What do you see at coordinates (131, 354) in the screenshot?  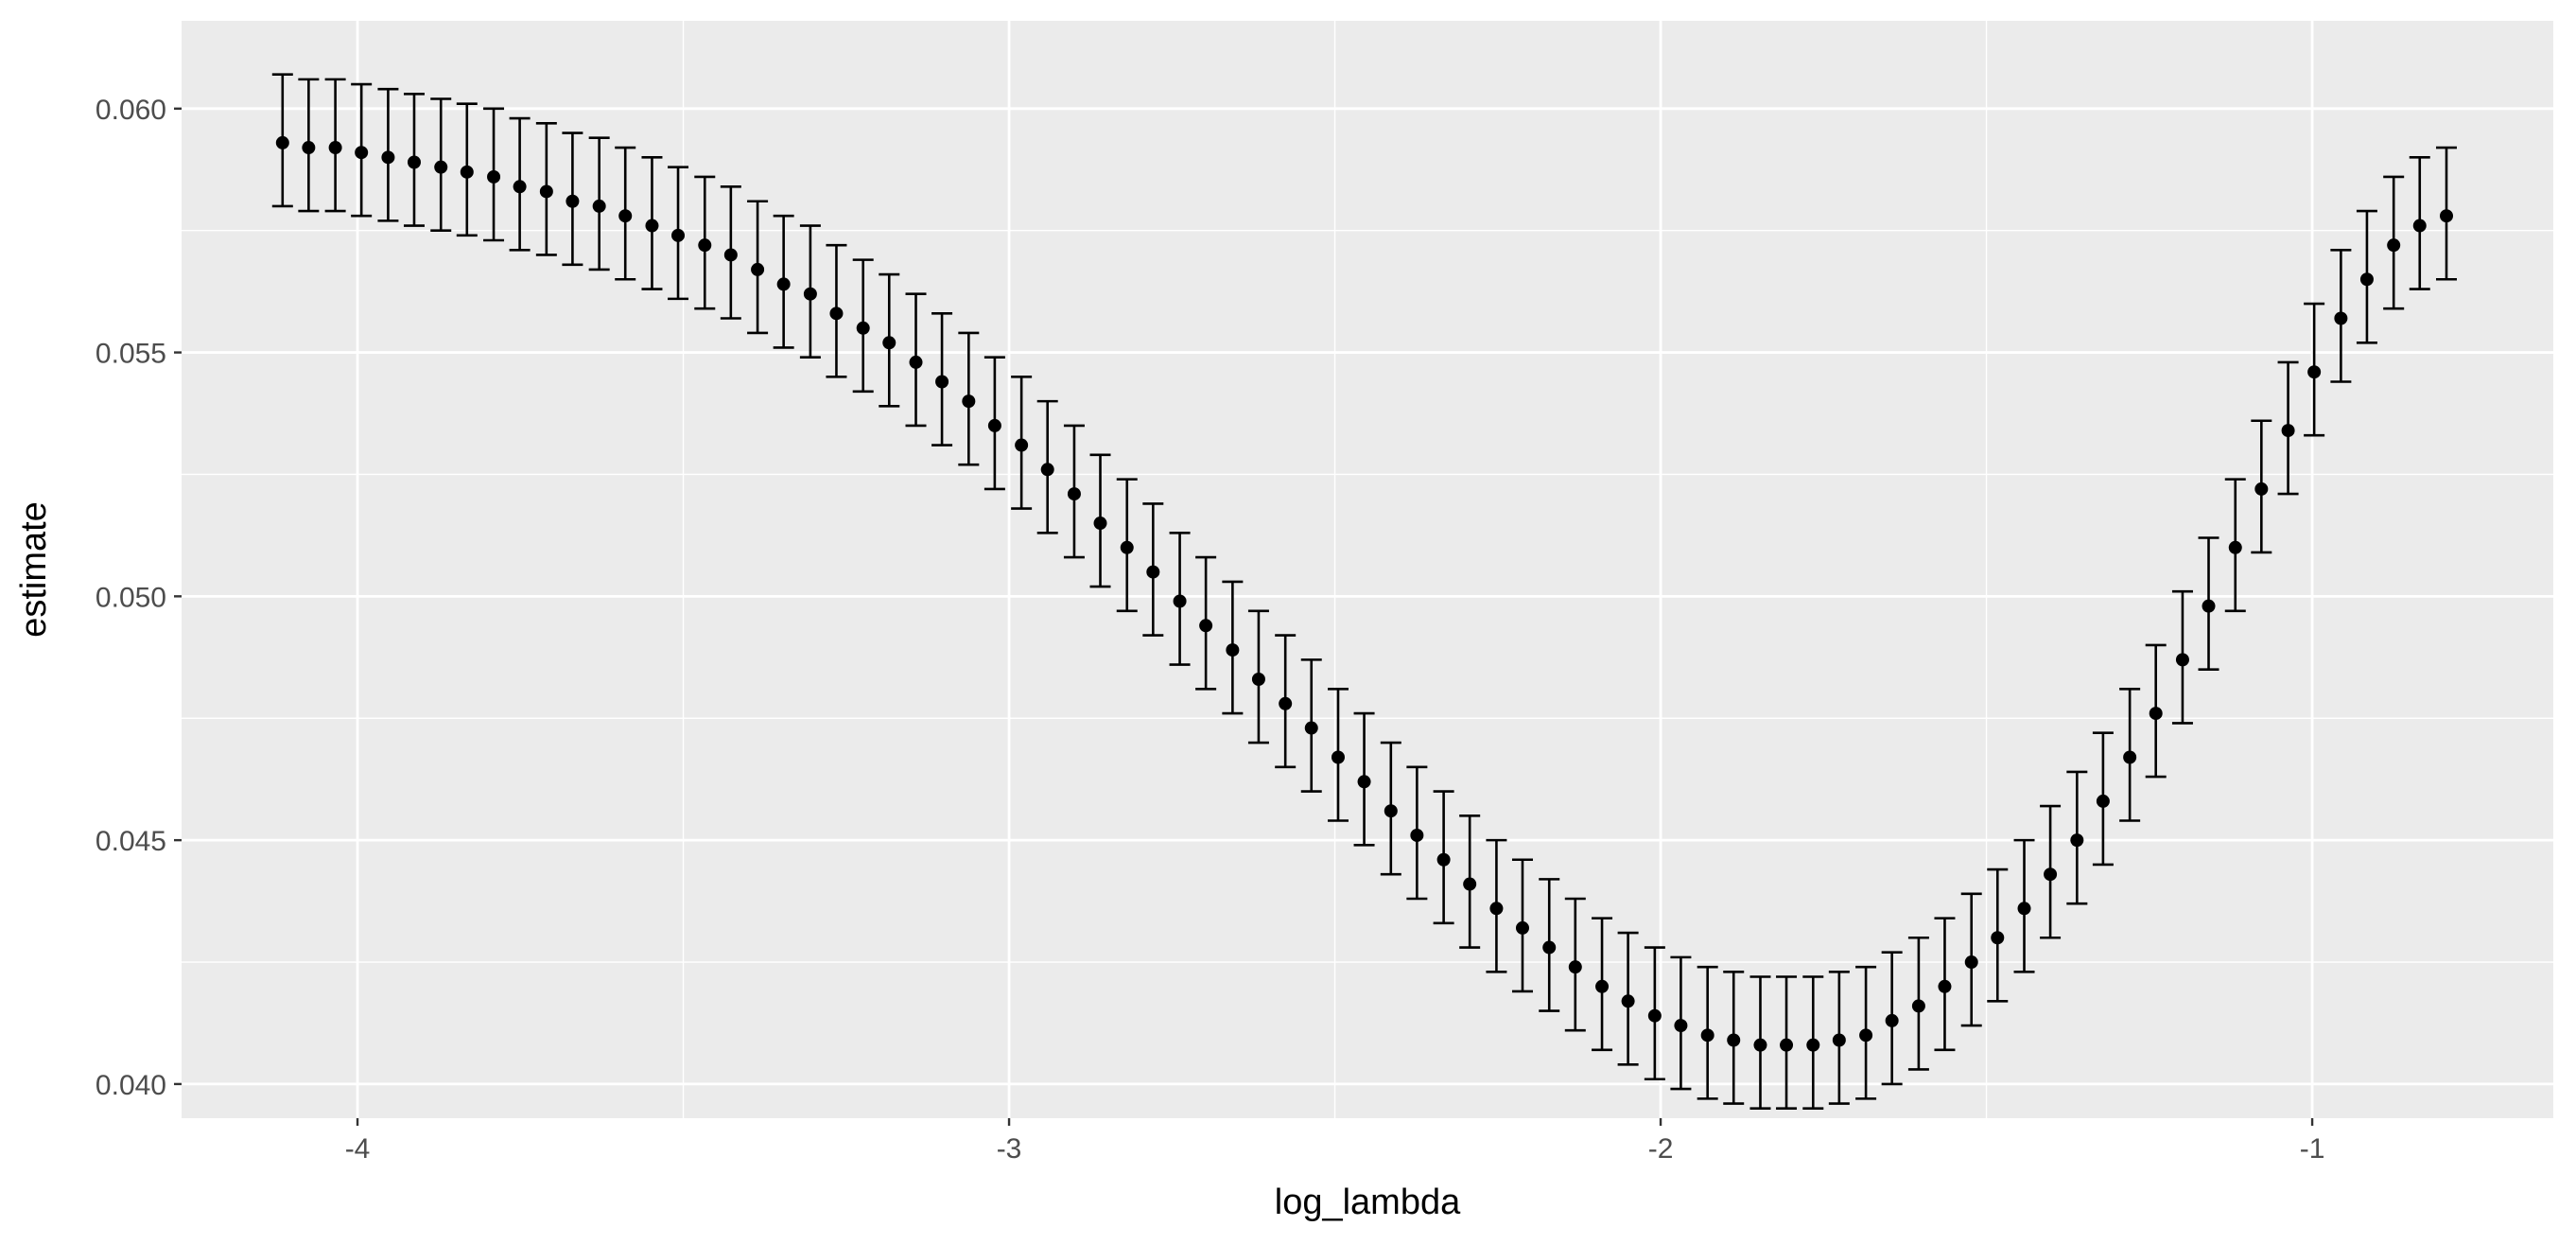 I see `y-tick-label: 0.055` at bounding box center [131, 354].